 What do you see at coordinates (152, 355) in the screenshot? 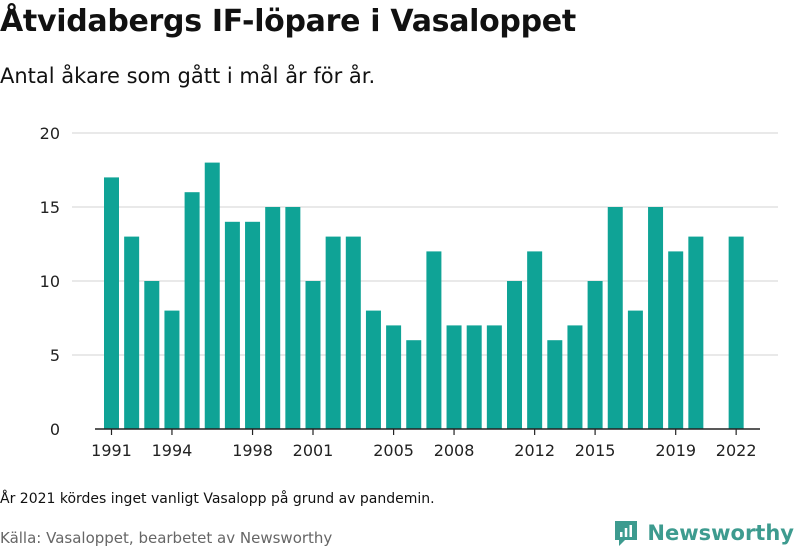
I see `bar-1993` at bounding box center [152, 355].